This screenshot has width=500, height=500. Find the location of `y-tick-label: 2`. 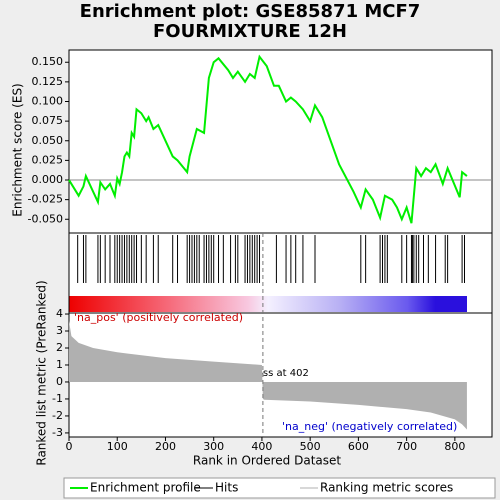

y-tick-label: 2 is located at coordinates (59, 347).